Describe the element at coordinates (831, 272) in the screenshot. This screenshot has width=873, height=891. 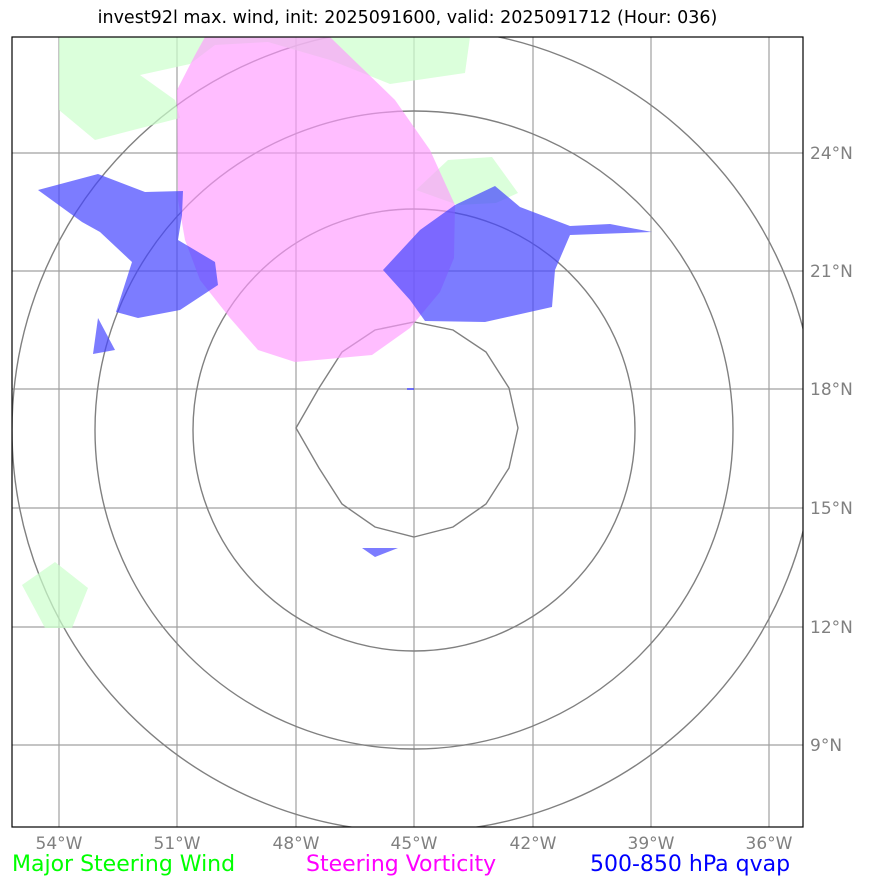
I see `lat-tick-label: 21°N` at that location.